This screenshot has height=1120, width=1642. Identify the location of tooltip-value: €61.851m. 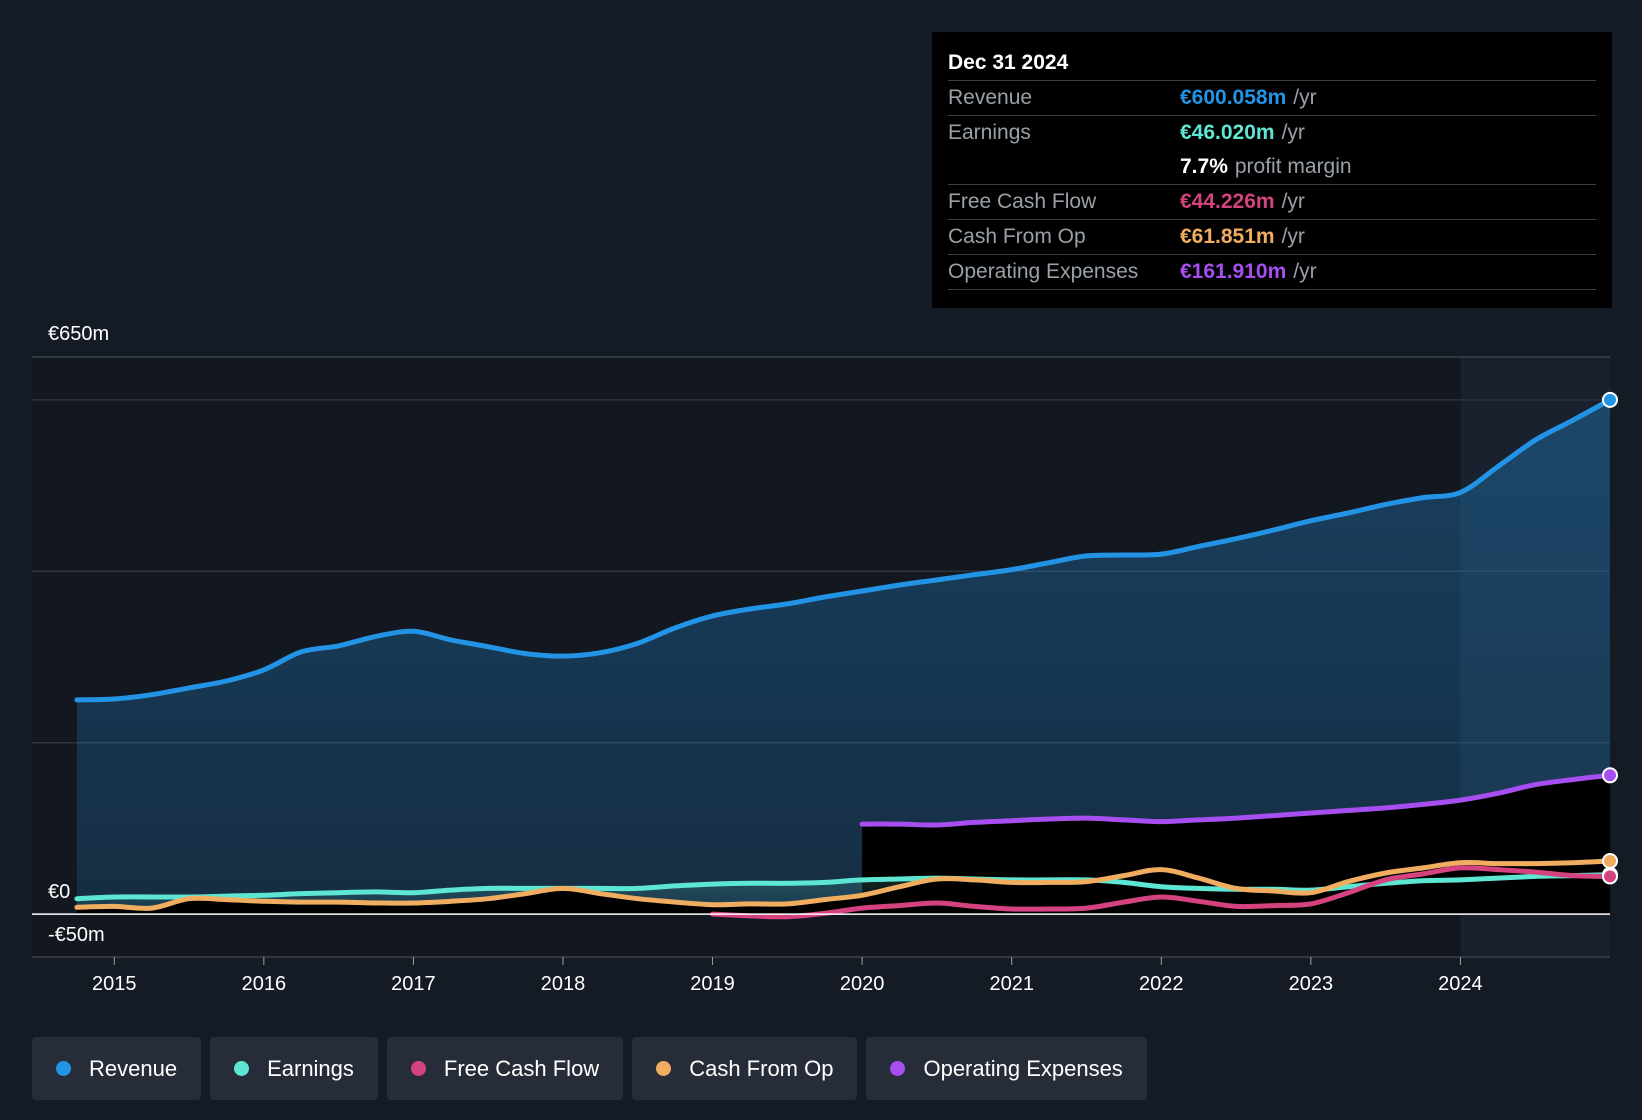
(1227, 236).